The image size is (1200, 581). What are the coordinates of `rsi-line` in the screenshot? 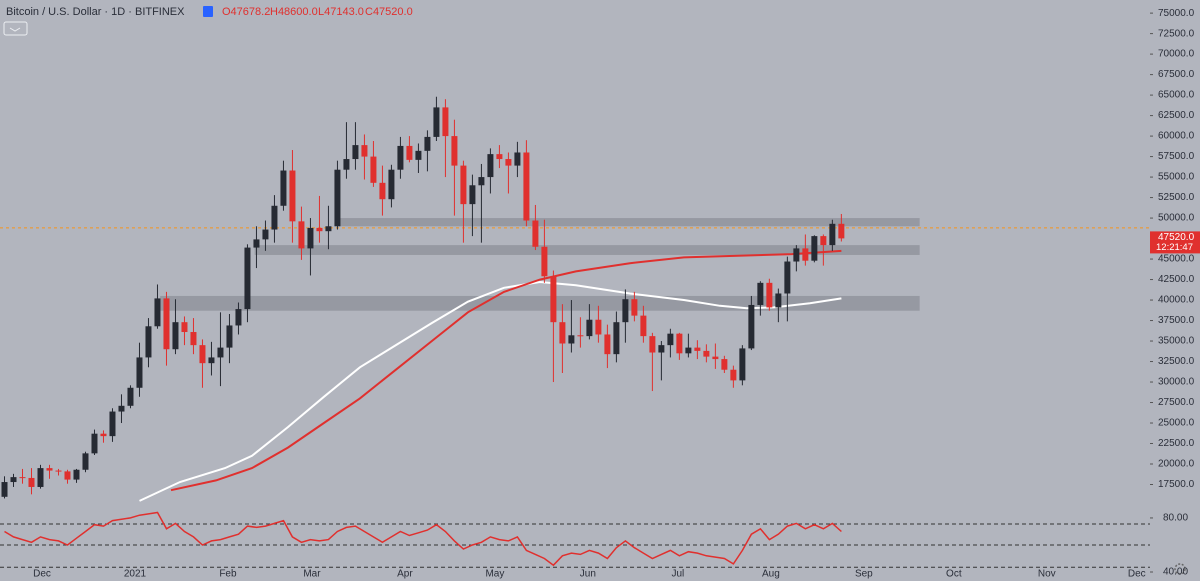 It's located at (423, 539).